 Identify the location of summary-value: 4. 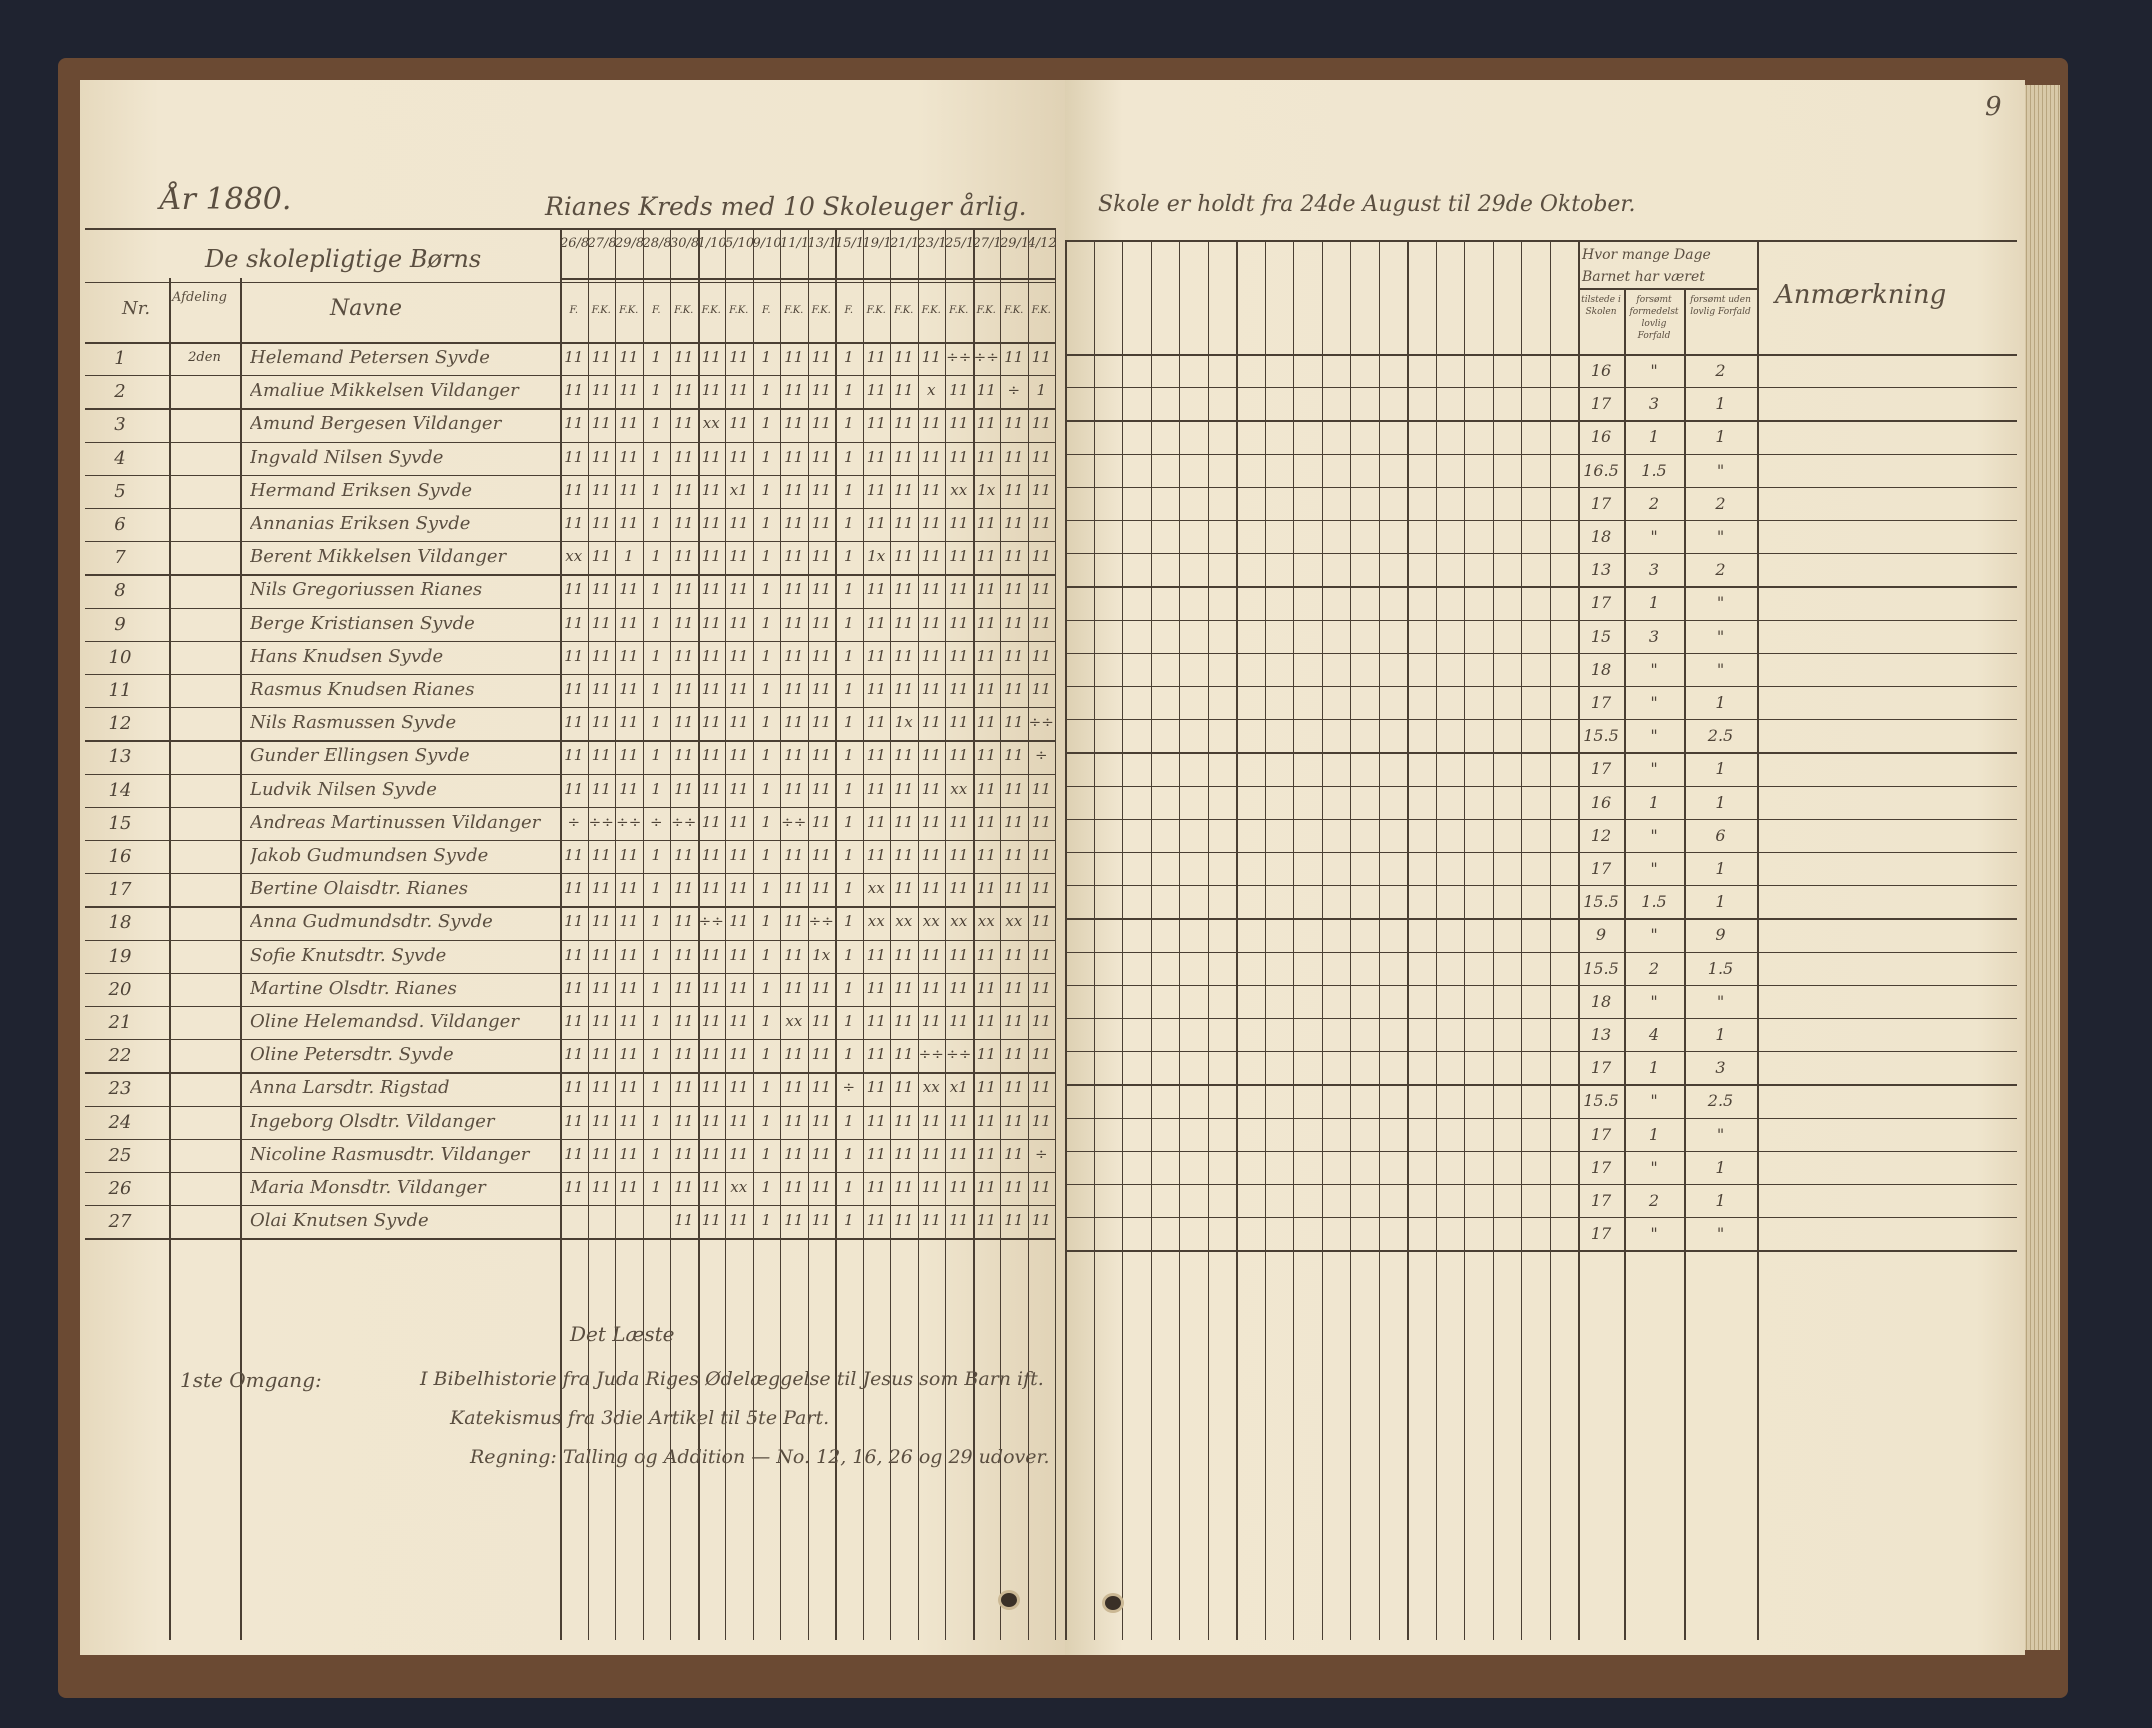
(1654, 1034).